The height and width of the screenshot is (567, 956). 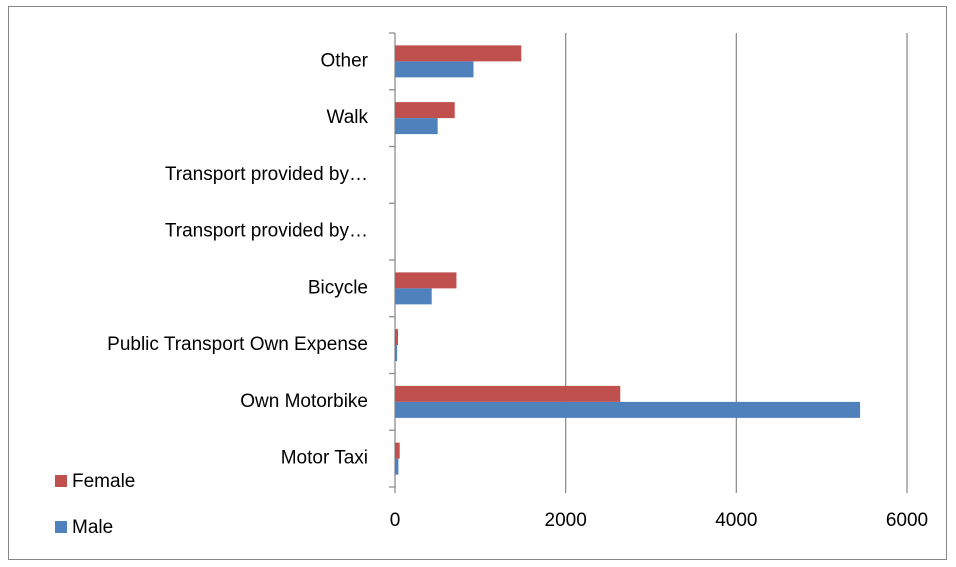 What do you see at coordinates (907, 520) in the screenshot?
I see `x-tick-label: 6000` at bounding box center [907, 520].